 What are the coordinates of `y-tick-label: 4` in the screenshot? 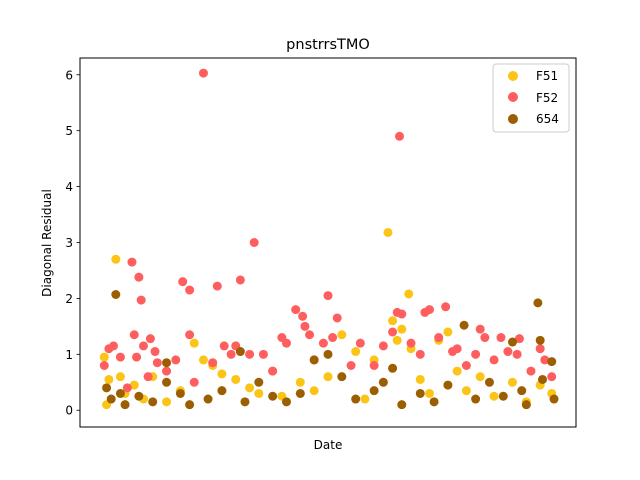 It's located at (69, 187).